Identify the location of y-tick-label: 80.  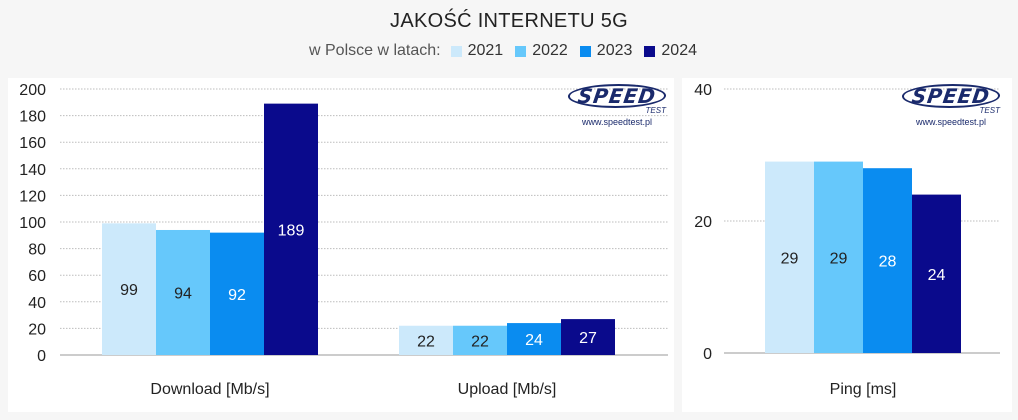
(37, 250).